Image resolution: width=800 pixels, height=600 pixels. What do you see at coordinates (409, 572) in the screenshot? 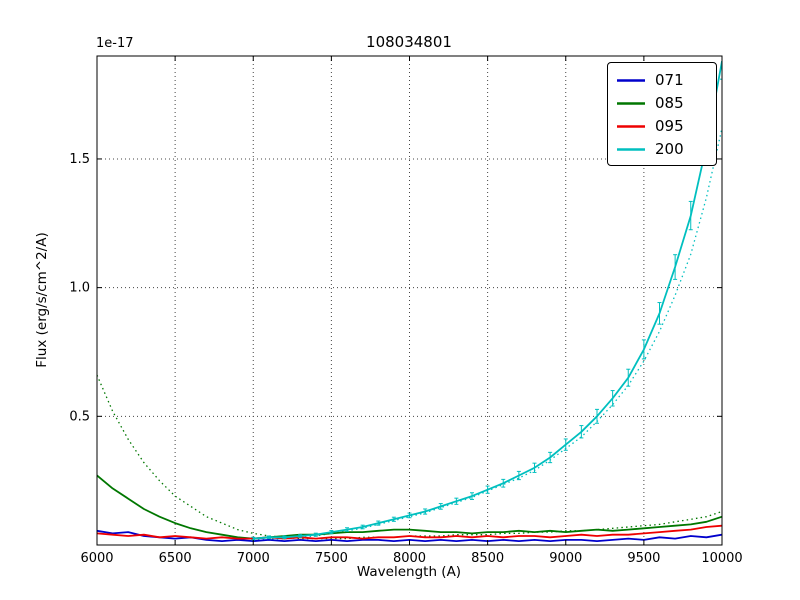
I see `x-axis-label: Wavelength (A)` at bounding box center [409, 572].